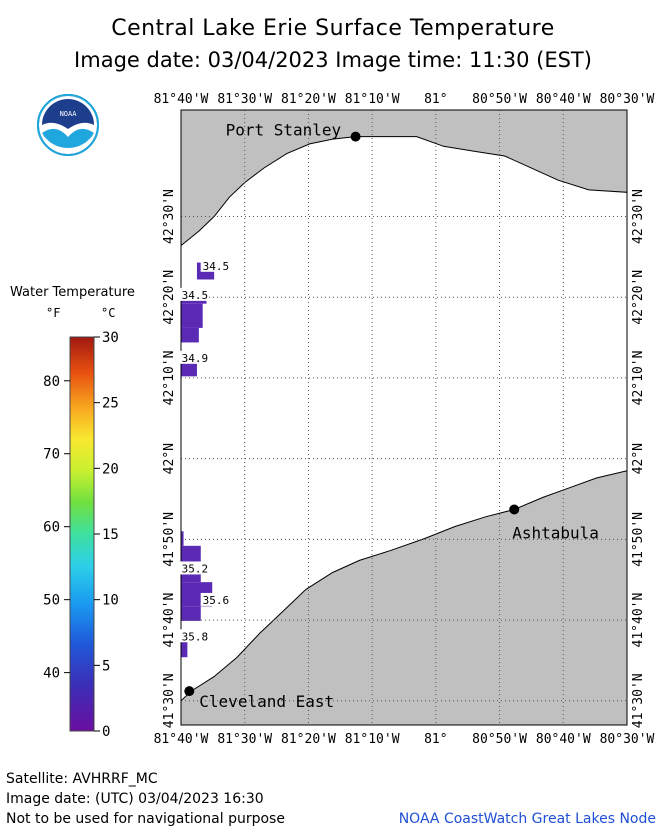  I want to click on lon-label-top: 80°30'W, so click(627, 99).